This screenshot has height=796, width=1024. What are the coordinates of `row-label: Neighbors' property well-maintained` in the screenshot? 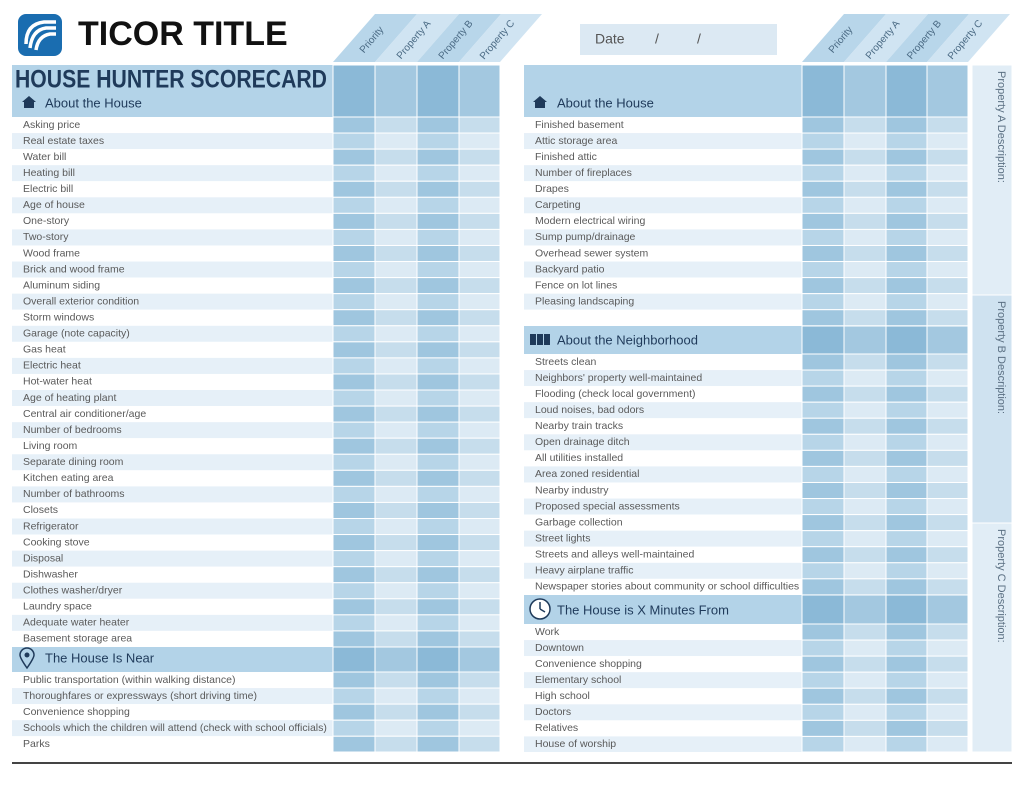 It's located at (618, 378).